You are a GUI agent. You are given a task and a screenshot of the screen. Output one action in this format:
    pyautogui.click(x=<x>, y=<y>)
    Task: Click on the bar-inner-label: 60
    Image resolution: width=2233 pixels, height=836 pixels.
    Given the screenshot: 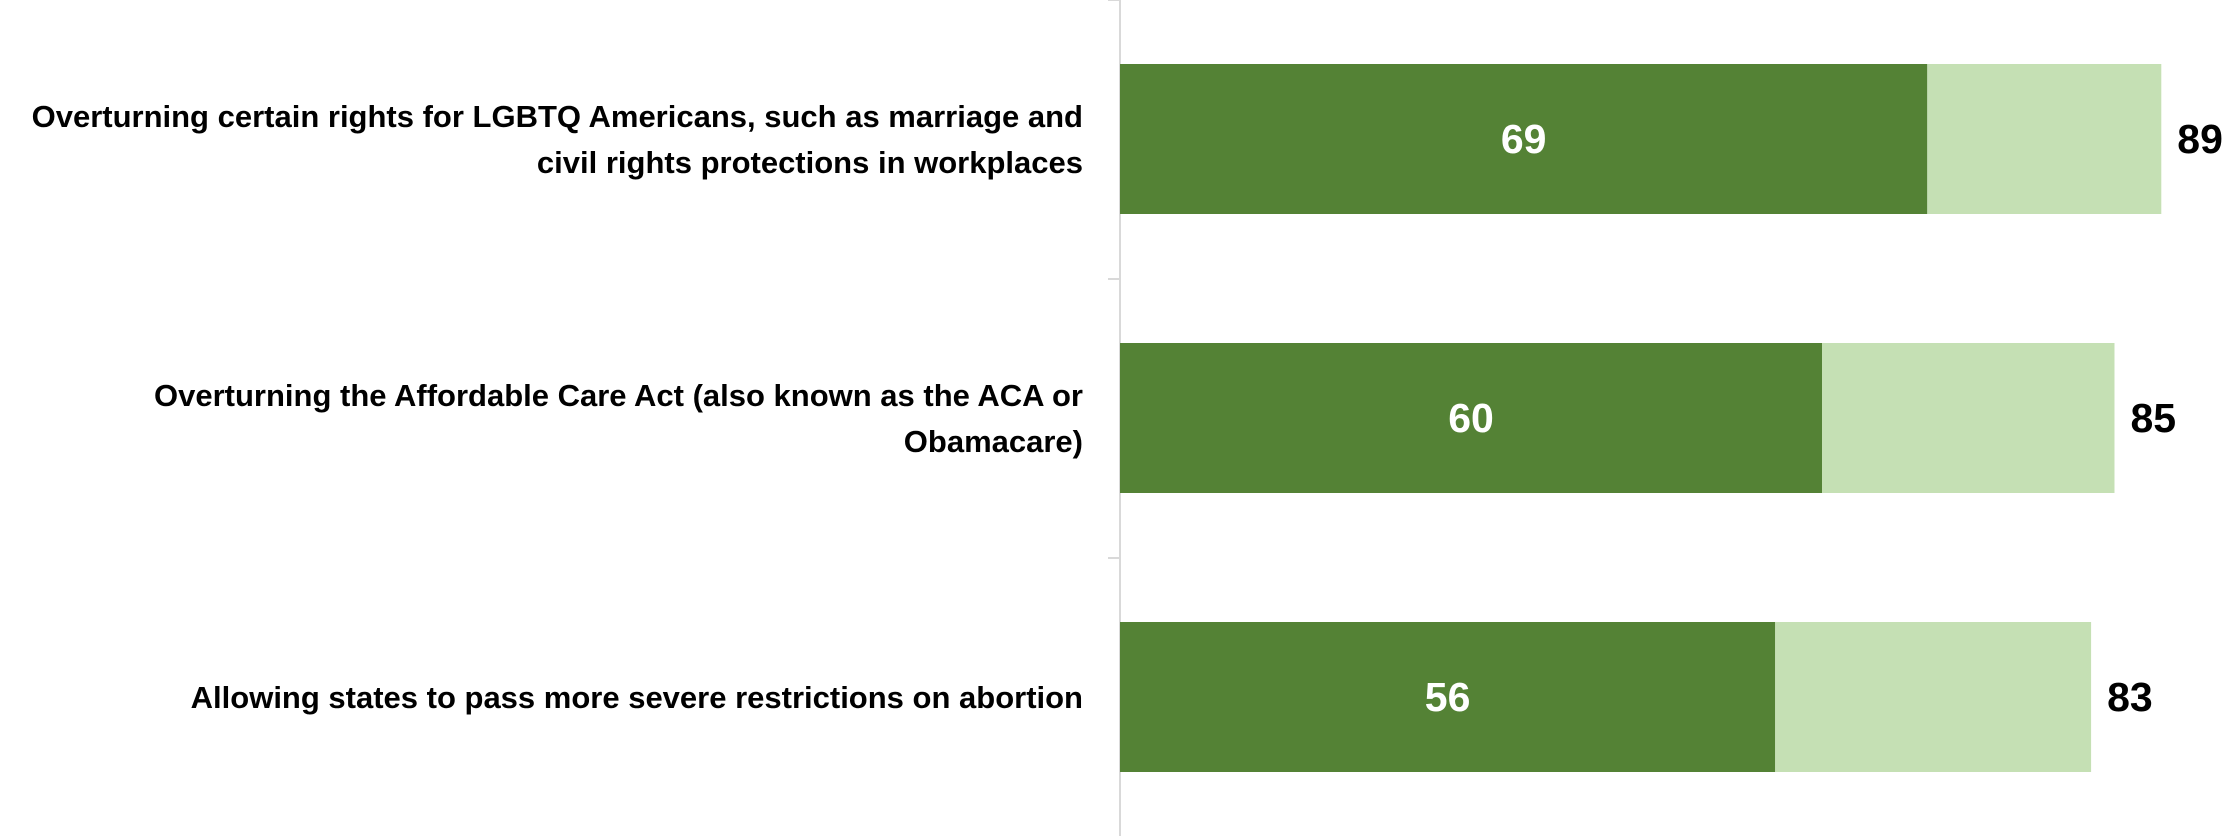 What is the action you would take?
    pyautogui.click(x=1471, y=418)
    